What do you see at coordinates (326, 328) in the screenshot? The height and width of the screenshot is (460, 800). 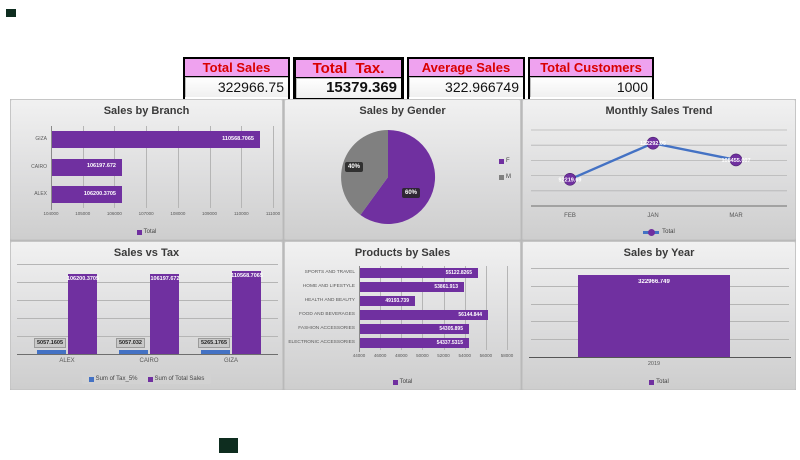 I see `category-label: FASHION ACCESSORIES` at bounding box center [326, 328].